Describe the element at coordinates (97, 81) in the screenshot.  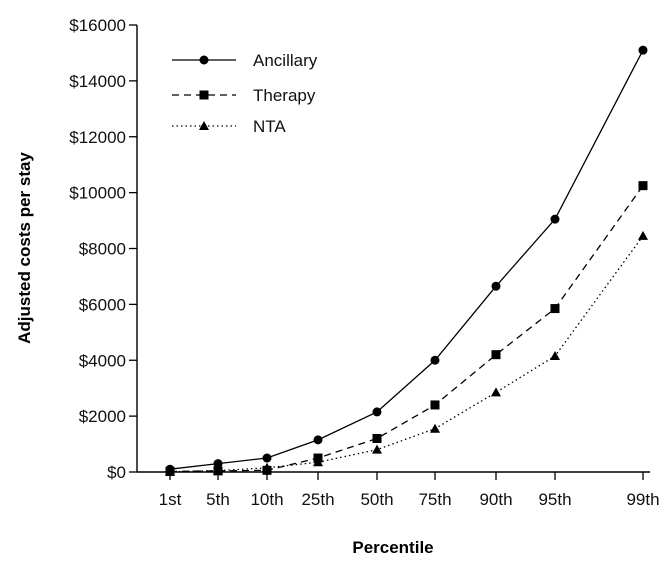
I see `y-tick-label: $14000` at that location.